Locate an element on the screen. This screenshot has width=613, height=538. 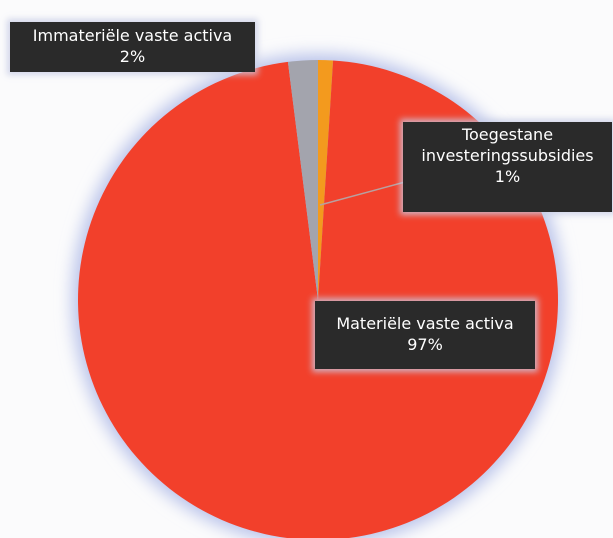
label-name: Immateriële vaste activa is located at coordinates (132, 35).